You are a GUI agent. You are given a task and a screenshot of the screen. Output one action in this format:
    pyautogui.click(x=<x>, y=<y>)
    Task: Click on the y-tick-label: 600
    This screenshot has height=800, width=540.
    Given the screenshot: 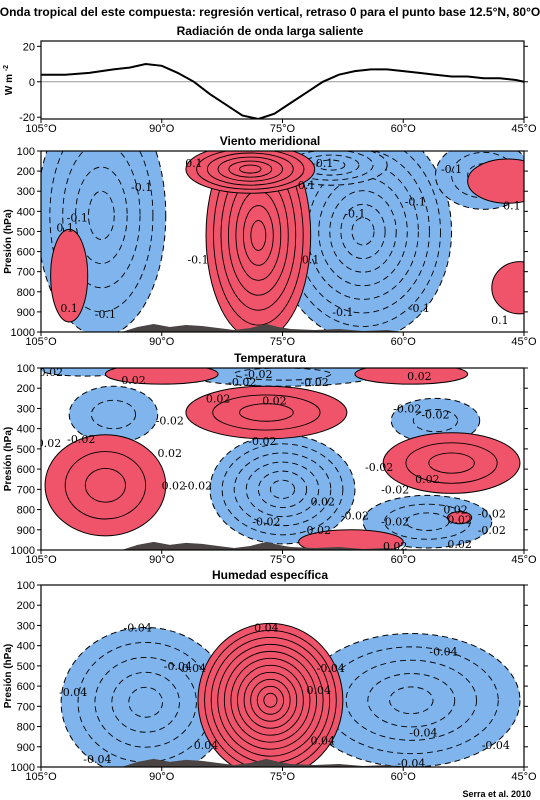 What is the action you would take?
    pyautogui.click(x=26, y=687)
    